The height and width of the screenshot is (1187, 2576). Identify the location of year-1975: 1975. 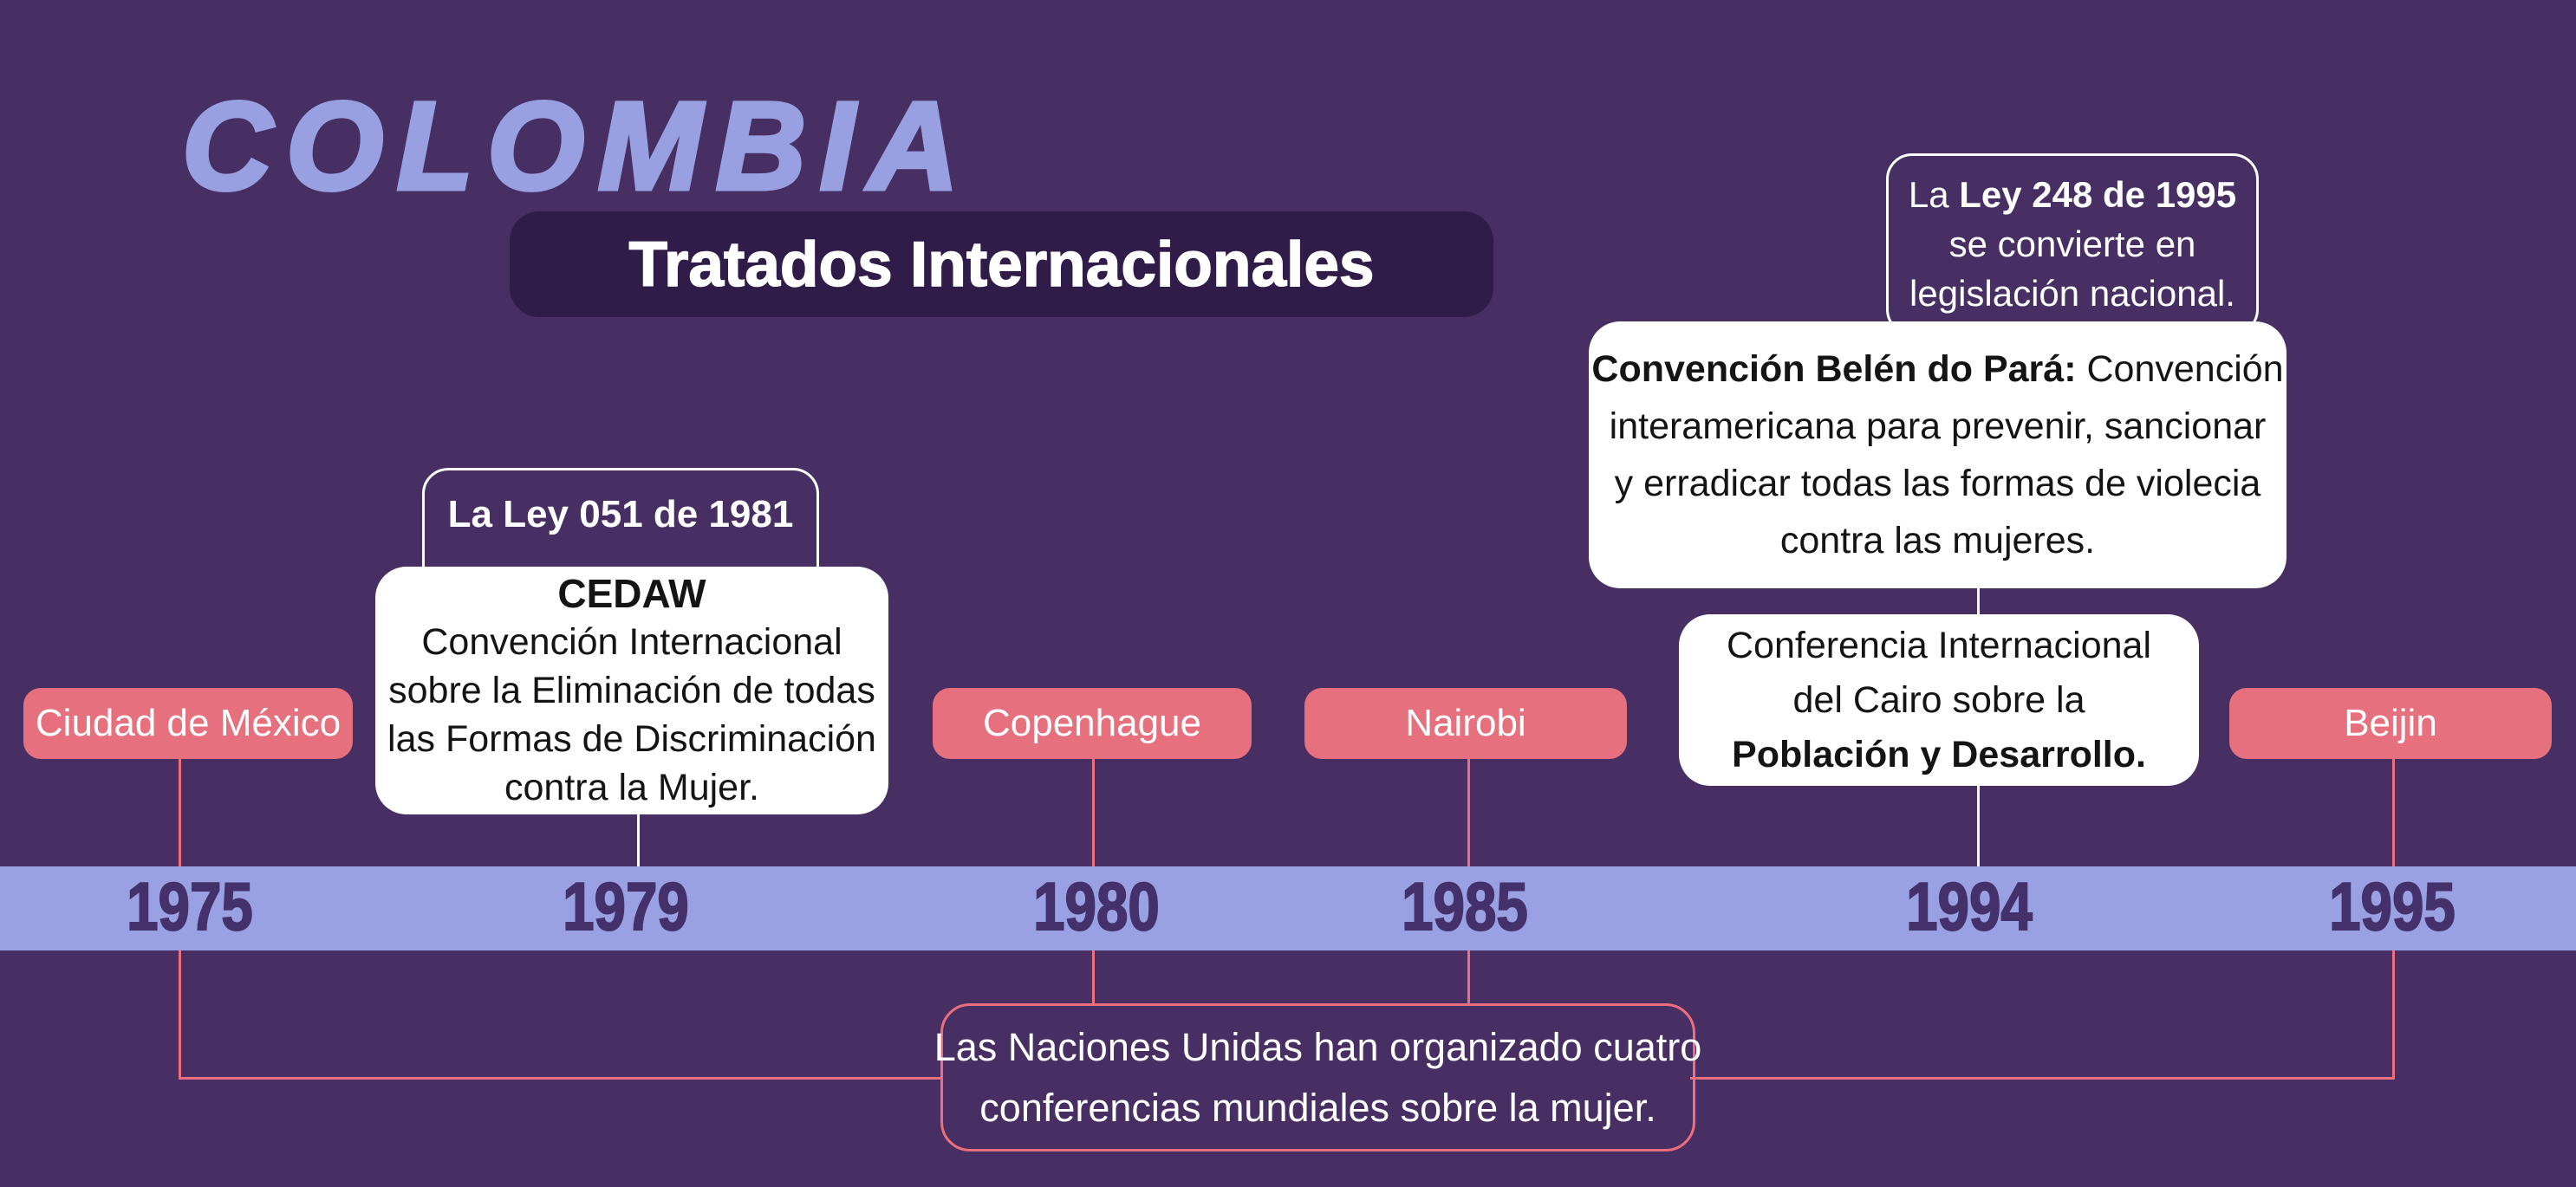
(189, 905).